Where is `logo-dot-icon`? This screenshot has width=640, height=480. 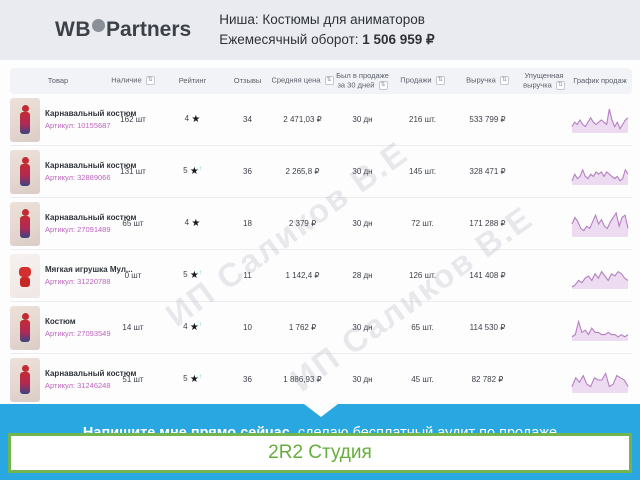
logo-dot-icon is located at coordinates (98, 25).